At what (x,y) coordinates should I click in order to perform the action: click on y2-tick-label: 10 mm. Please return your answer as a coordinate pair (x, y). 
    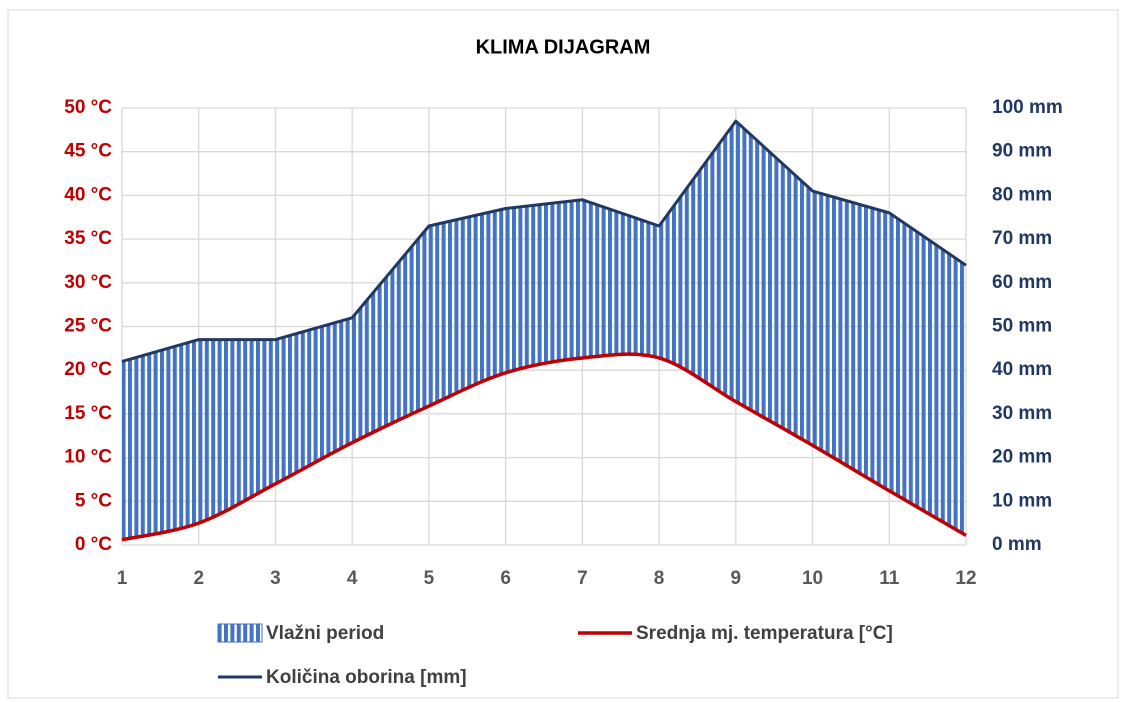
    Looking at the image, I should click on (1022, 500).